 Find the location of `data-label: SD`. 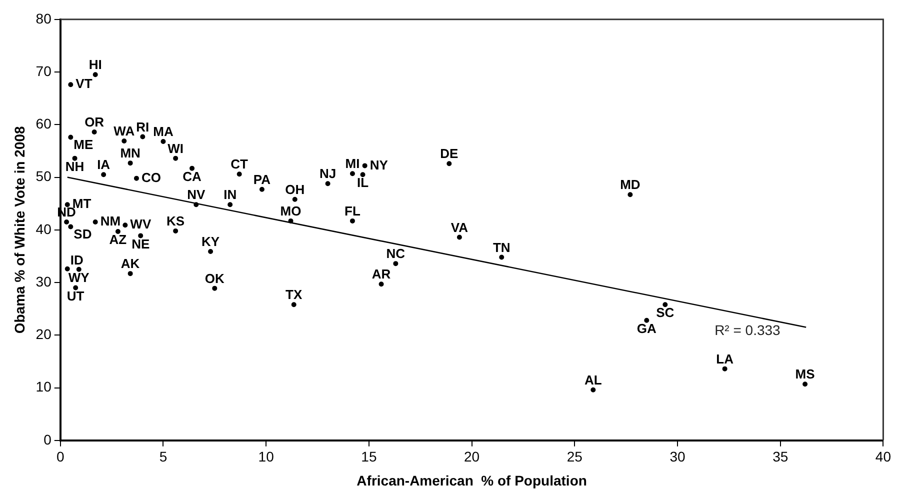

data-label: SD is located at coordinates (83, 234).